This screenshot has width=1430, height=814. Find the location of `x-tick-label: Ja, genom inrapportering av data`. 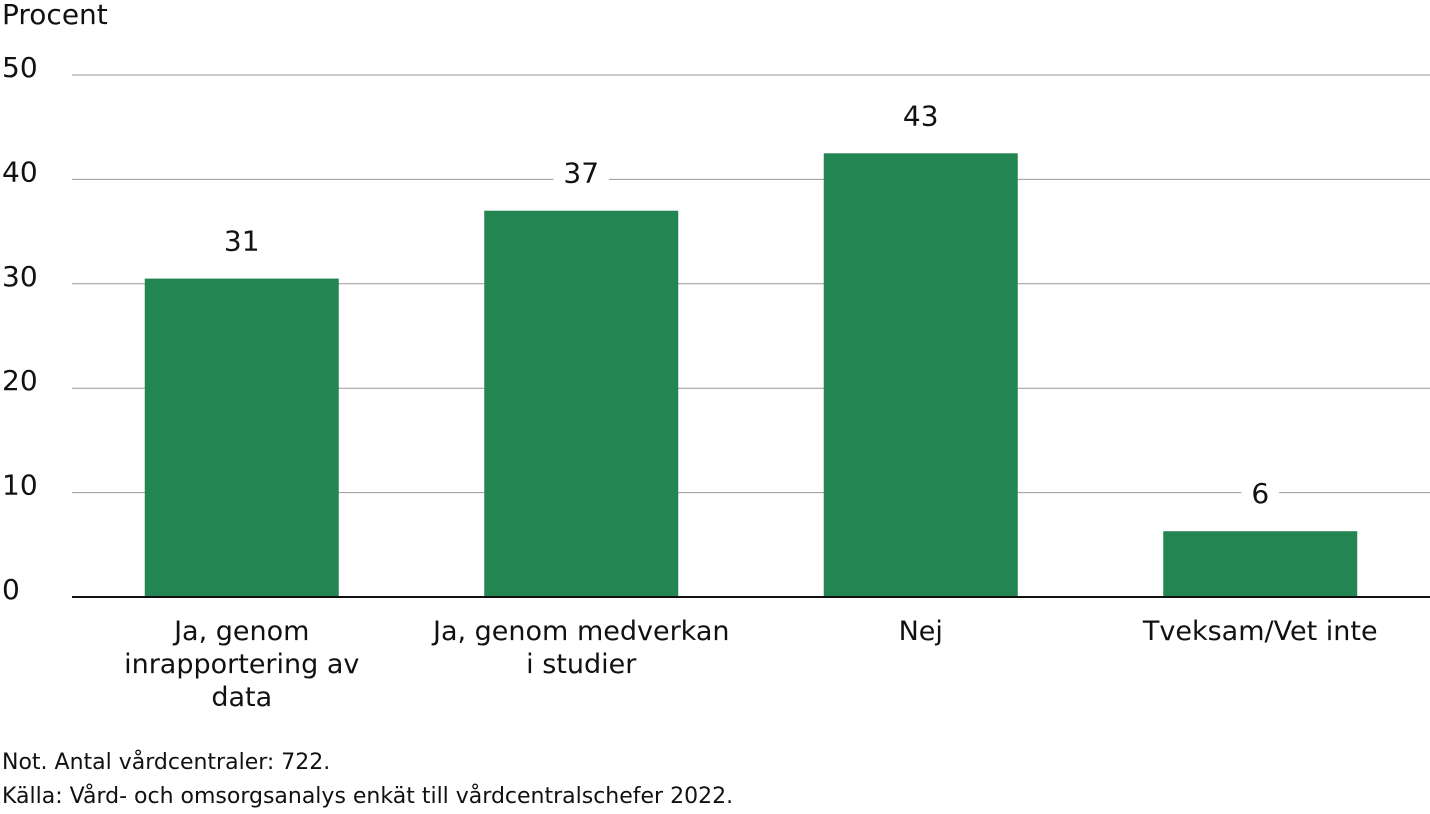

x-tick-label: Ja, genom inrapportering av data is located at coordinates (242, 664).